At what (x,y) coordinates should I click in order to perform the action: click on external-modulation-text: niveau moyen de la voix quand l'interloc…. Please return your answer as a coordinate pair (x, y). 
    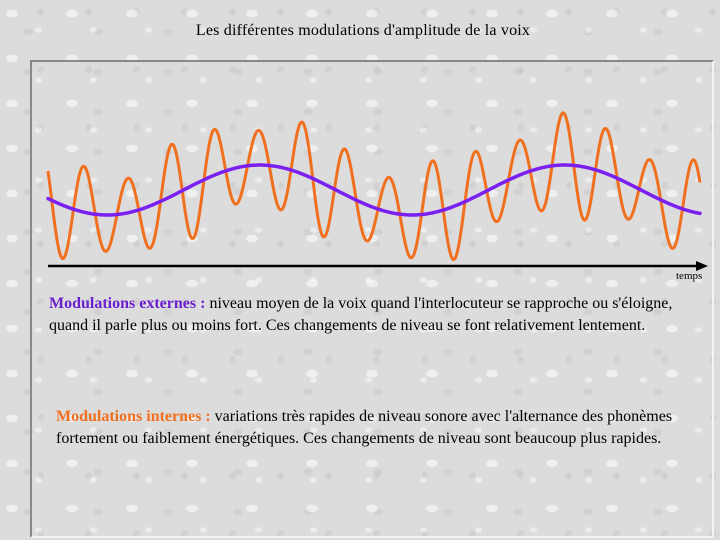
    Looking at the image, I should click on (361, 314).